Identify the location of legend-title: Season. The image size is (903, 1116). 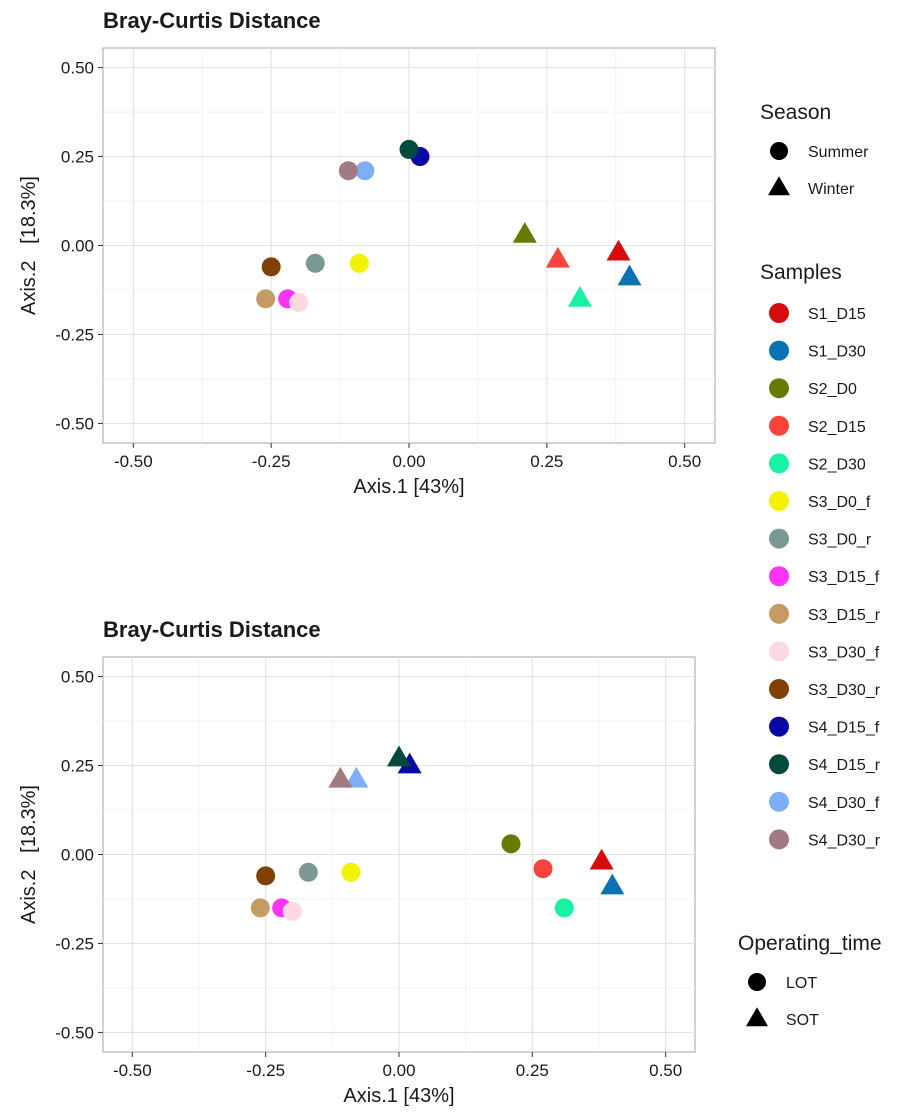
(795, 112).